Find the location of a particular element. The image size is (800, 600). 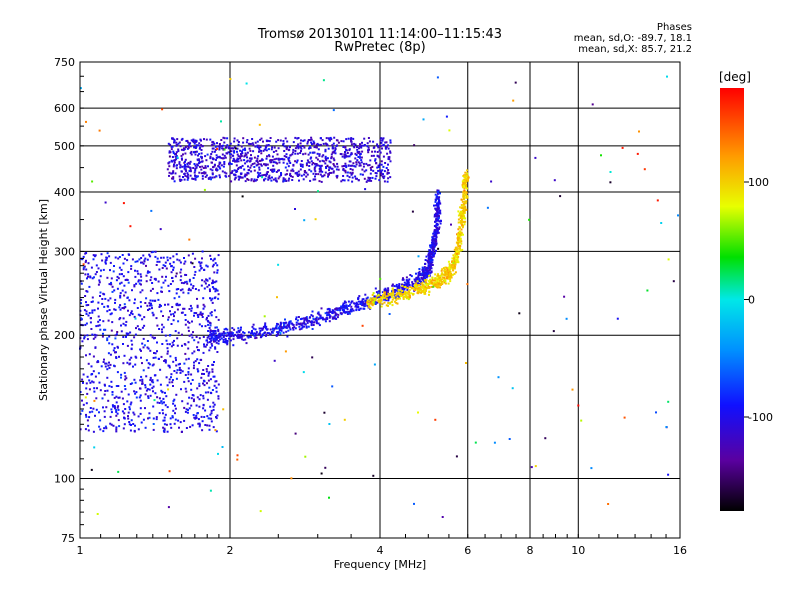

x-tick-label: 10 is located at coordinates (578, 550).